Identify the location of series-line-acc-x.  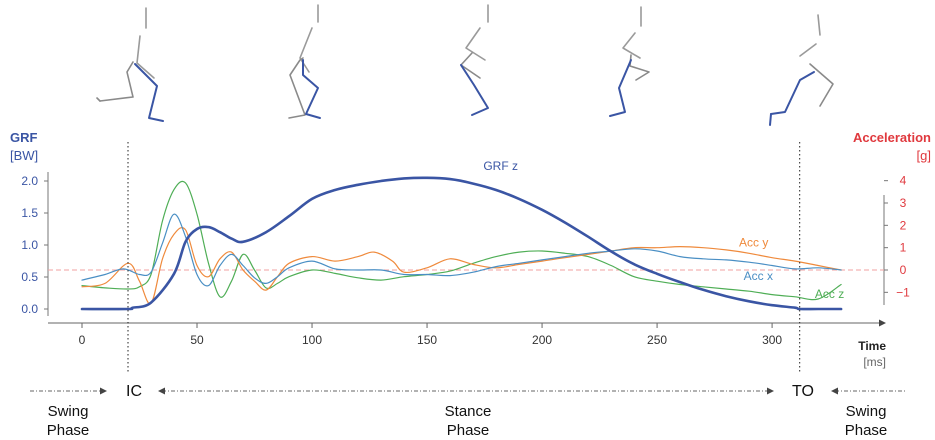
(461, 250).